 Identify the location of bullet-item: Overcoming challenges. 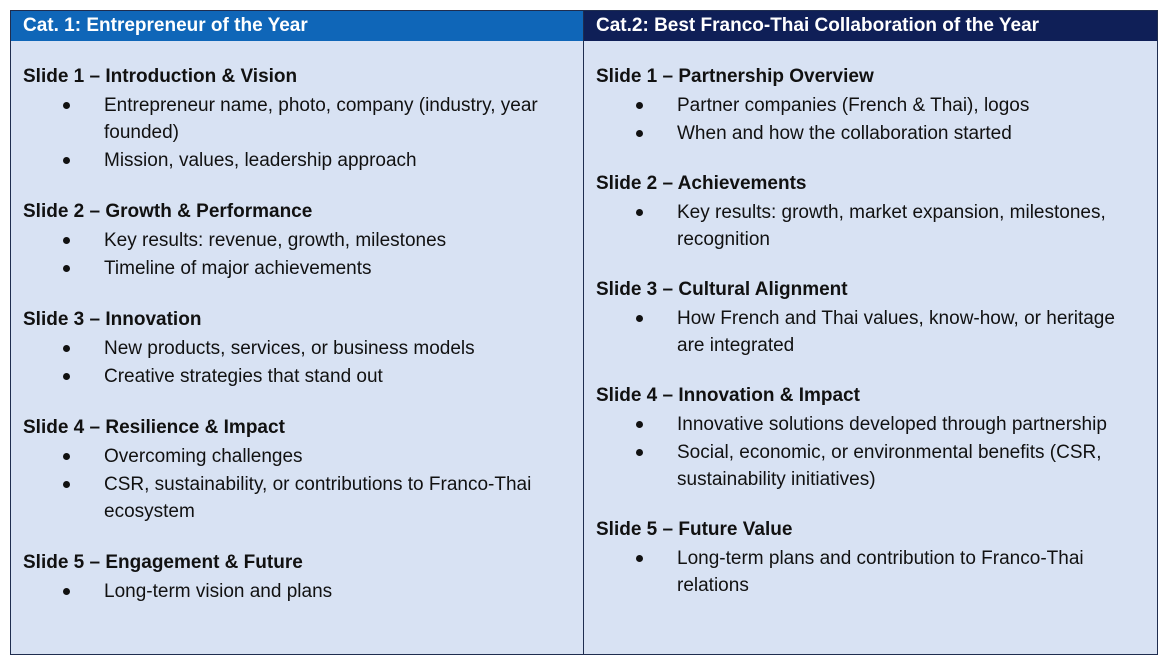
(297, 456).